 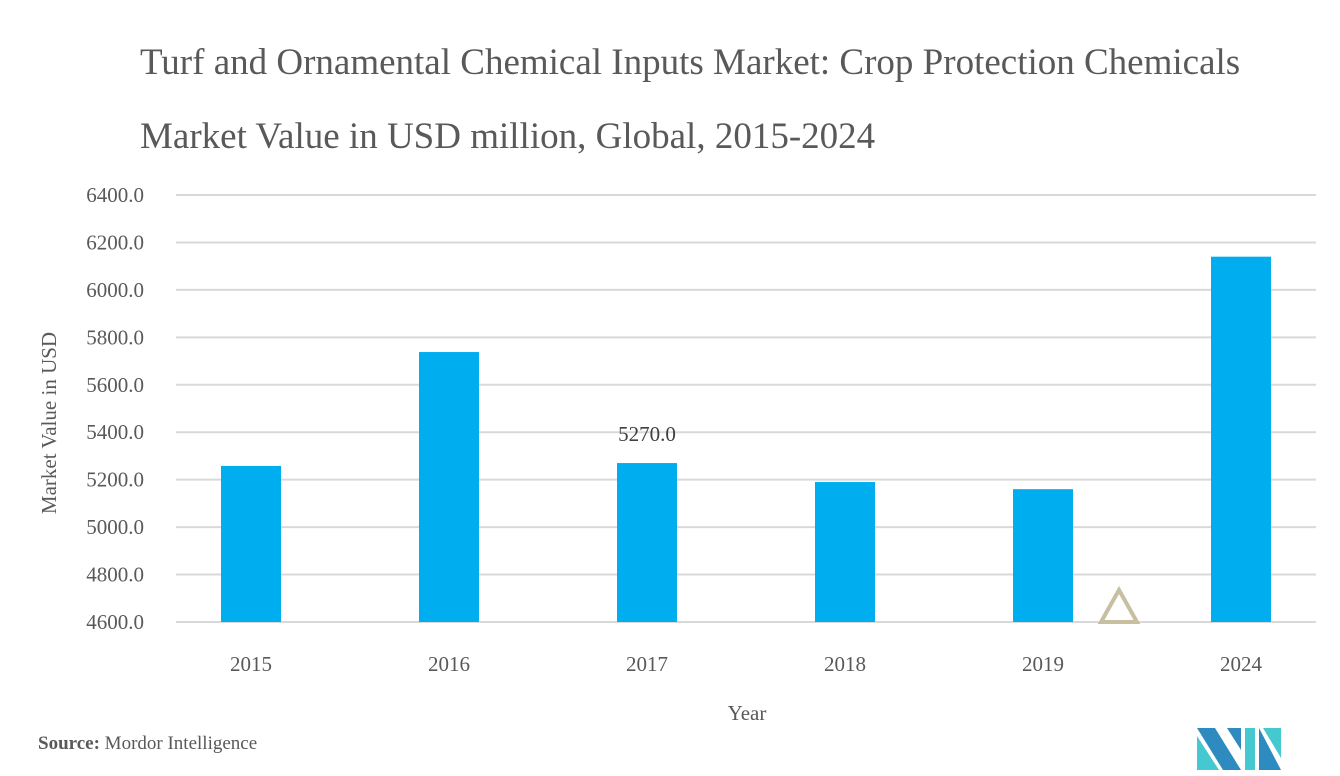 What do you see at coordinates (449, 664) in the screenshot?
I see `x-tick-label: 2016` at bounding box center [449, 664].